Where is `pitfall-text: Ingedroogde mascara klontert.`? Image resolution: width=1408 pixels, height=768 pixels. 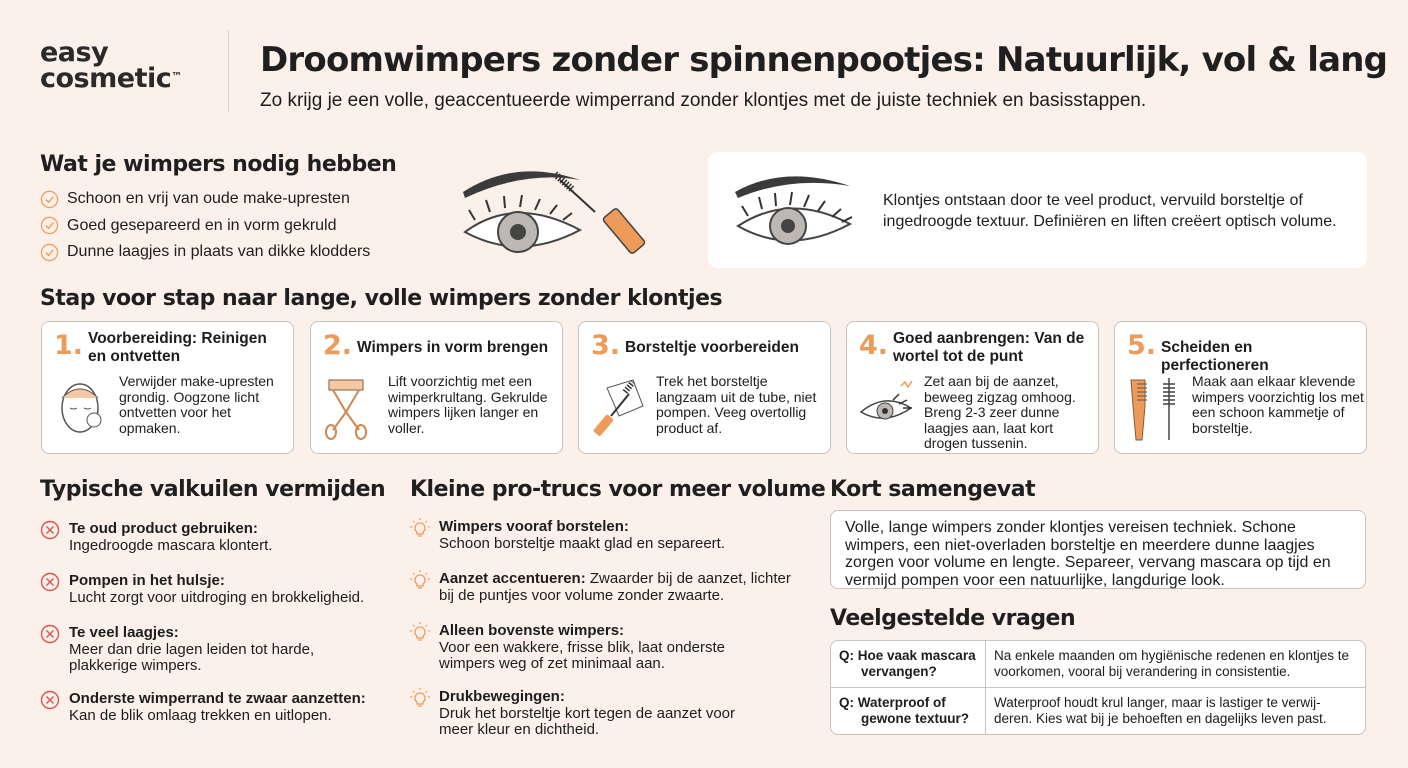 pitfall-text: Ingedroogde mascara klontert. is located at coordinates (171, 545).